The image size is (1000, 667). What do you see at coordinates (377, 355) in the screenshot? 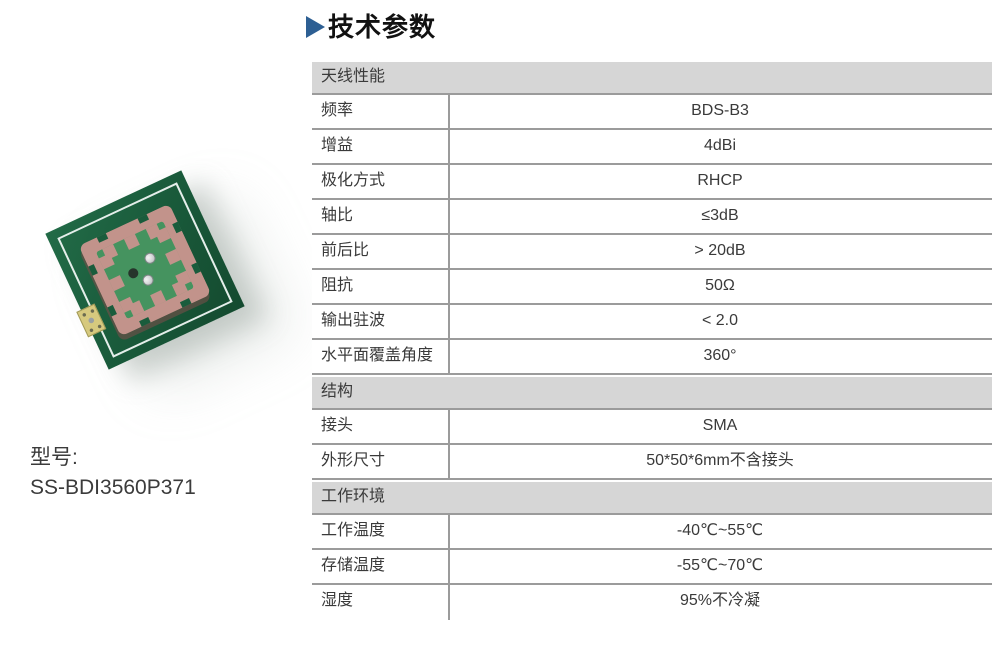
I see `row-label: 水平面覆盖角度` at bounding box center [377, 355].